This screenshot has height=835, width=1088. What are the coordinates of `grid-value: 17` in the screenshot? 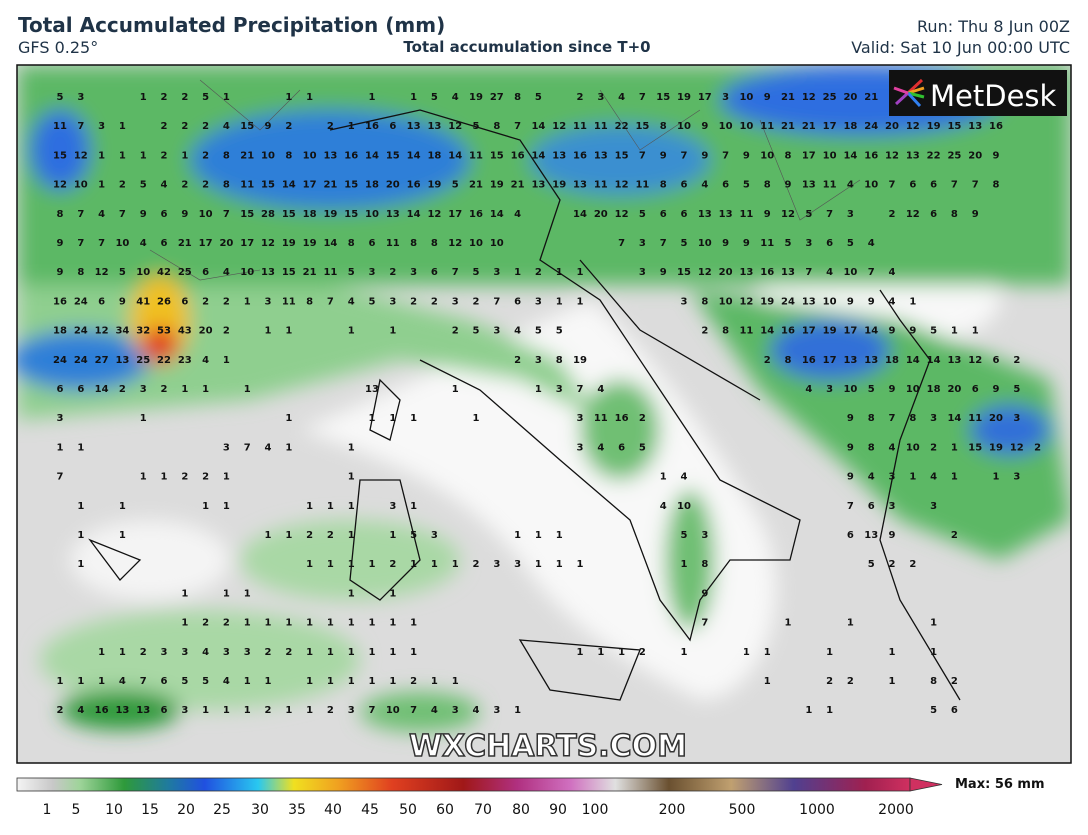 It's located at (830, 126).